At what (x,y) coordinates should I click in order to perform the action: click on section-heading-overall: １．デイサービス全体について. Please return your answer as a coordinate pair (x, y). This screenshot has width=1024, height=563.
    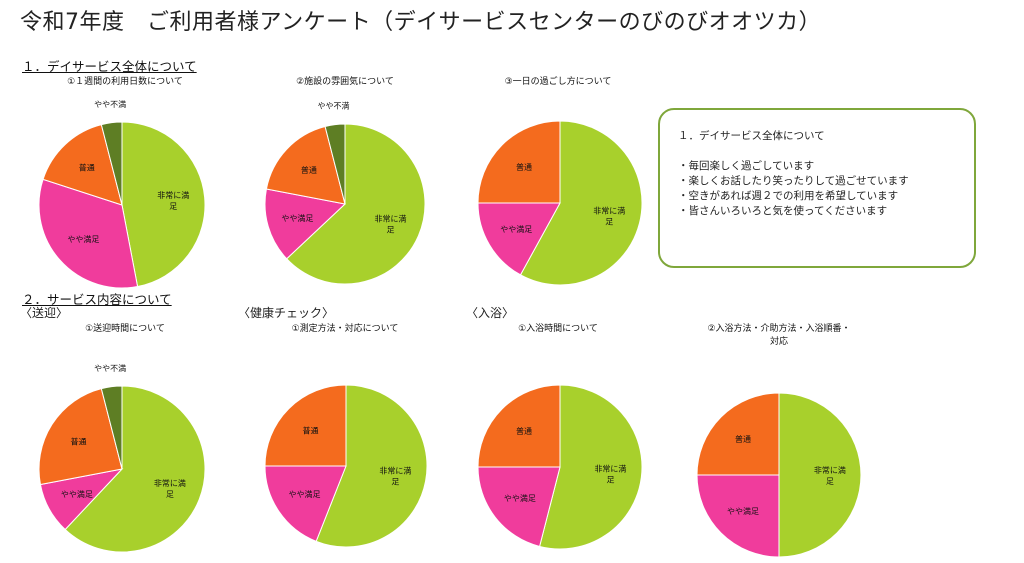
    Looking at the image, I should click on (109, 66).